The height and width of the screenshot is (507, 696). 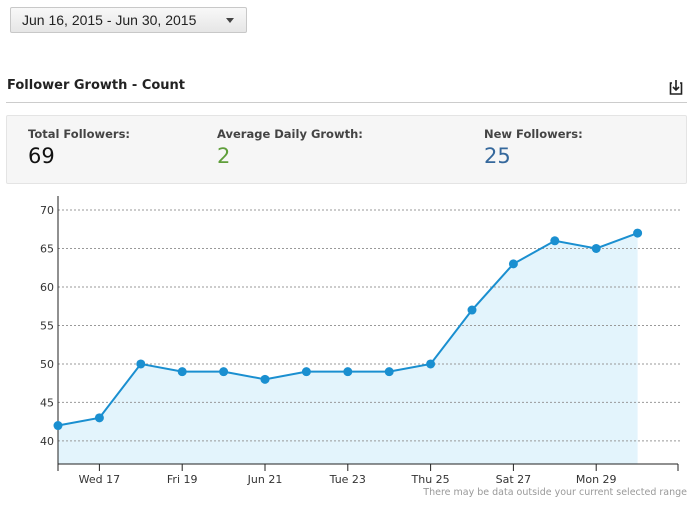 I want to click on x-tick-label: Thu 25, so click(x=430, y=479).